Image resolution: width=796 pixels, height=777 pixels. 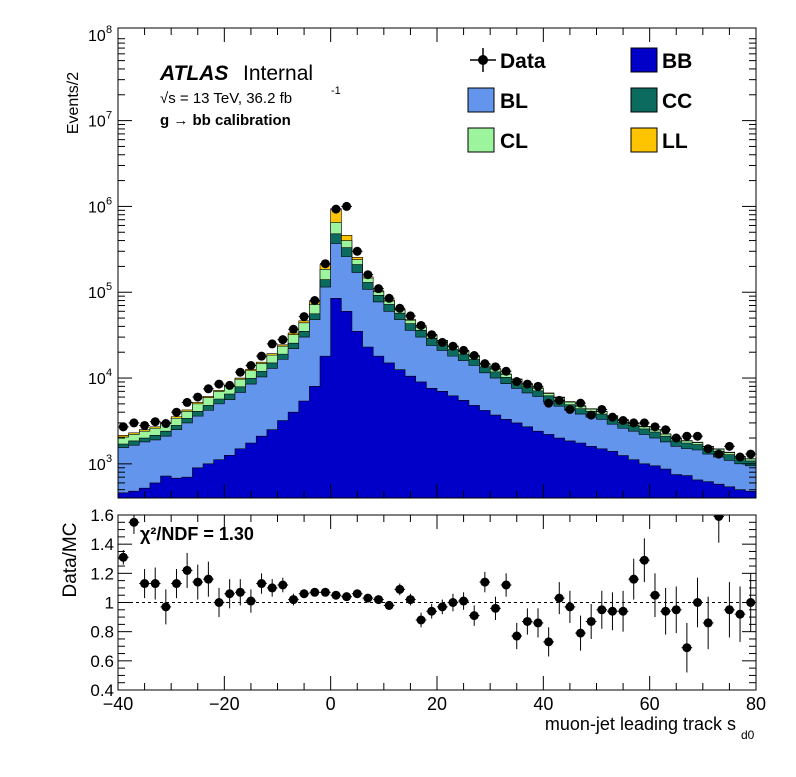 I want to click on y-tick-label-bottom: 1.4, so click(x=102, y=544).